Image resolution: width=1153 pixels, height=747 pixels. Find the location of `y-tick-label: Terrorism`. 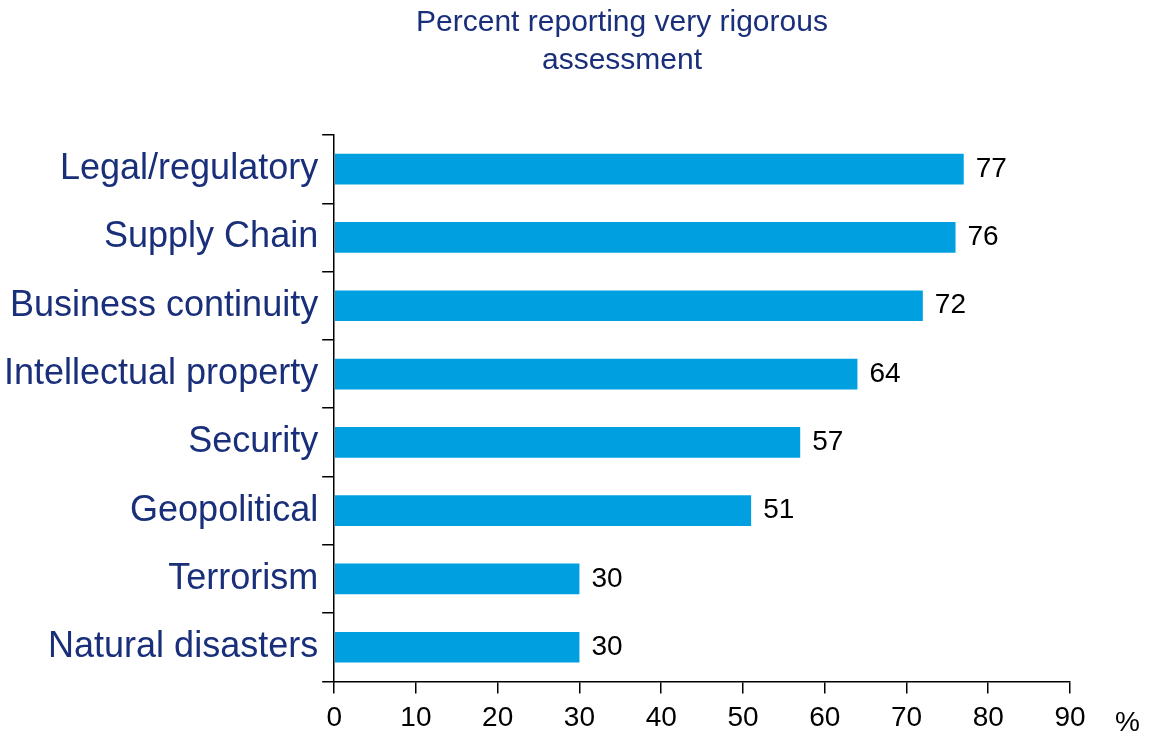

y-tick-label: Terrorism is located at coordinates (243, 576).